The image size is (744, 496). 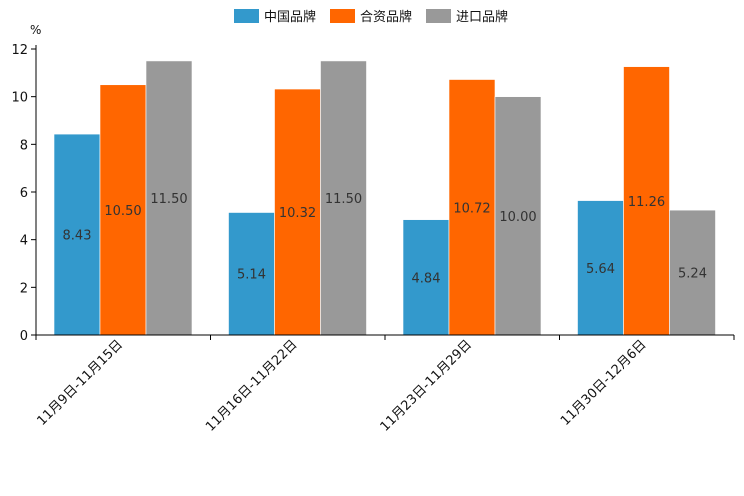 I want to click on data-label-series1-cat2: 10.72, so click(x=471, y=208).